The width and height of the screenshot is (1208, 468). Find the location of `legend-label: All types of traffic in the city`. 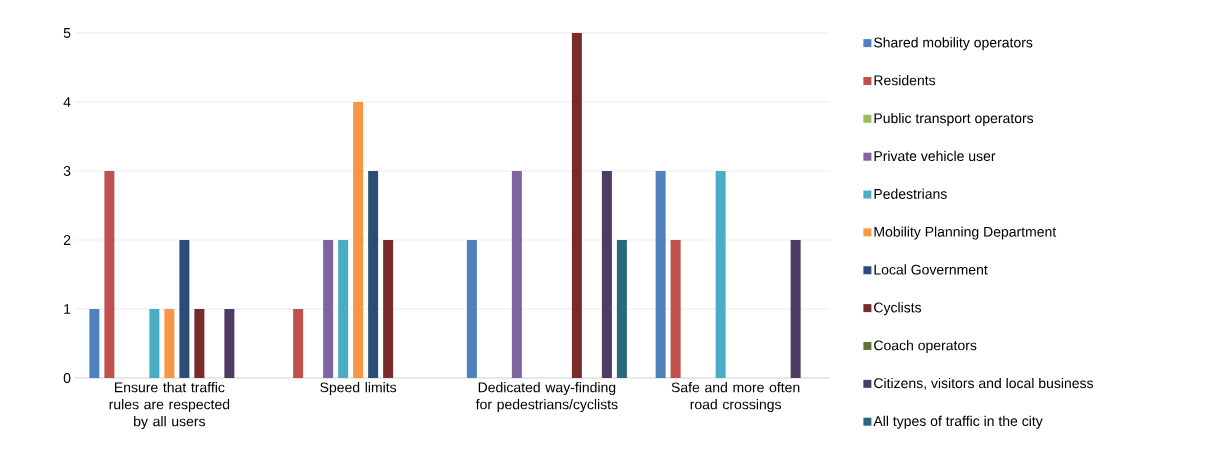

legend-label: All types of traffic in the city is located at coordinates (958, 422).